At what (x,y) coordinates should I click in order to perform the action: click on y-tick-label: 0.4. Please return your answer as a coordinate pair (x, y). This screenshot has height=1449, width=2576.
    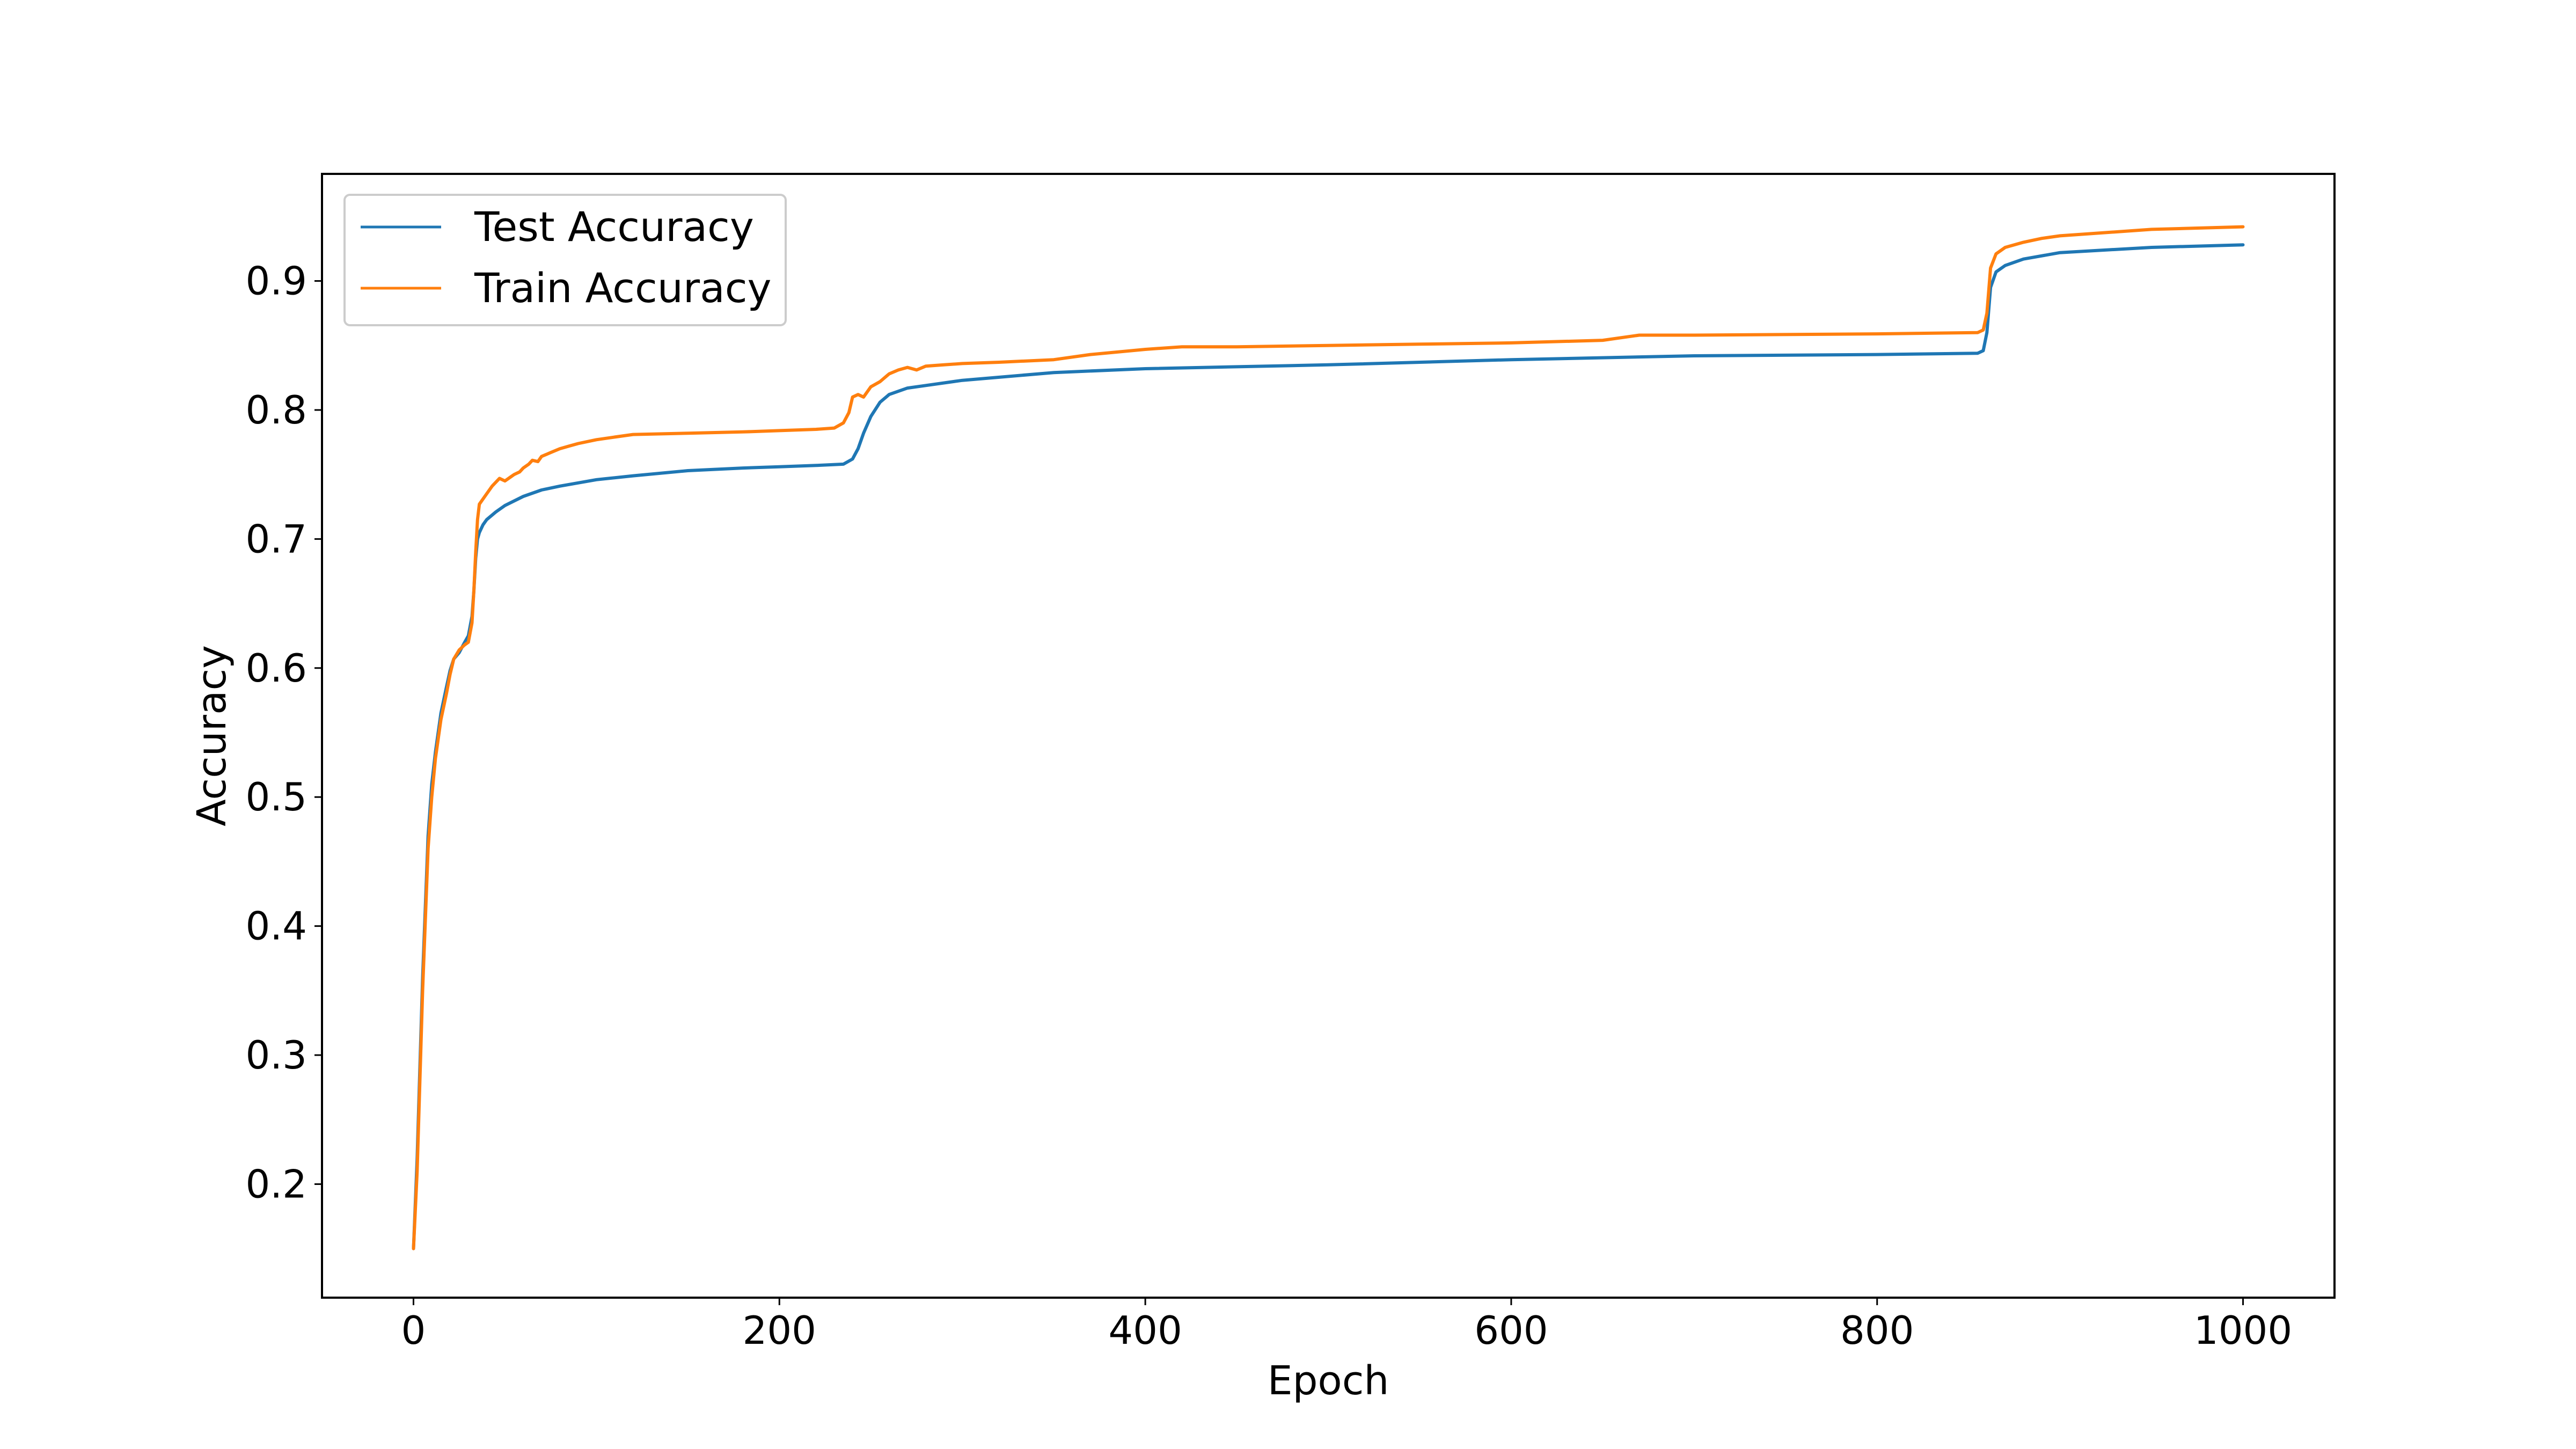
    Looking at the image, I should click on (276, 926).